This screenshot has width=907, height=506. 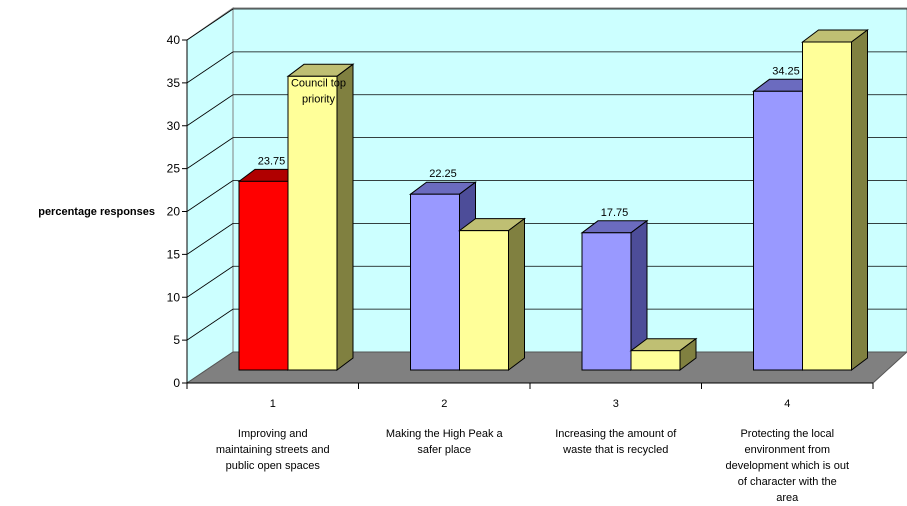 What do you see at coordinates (435, 282) in the screenshot?
I see `bar-s1-c2` at bounding box center [435, 282].